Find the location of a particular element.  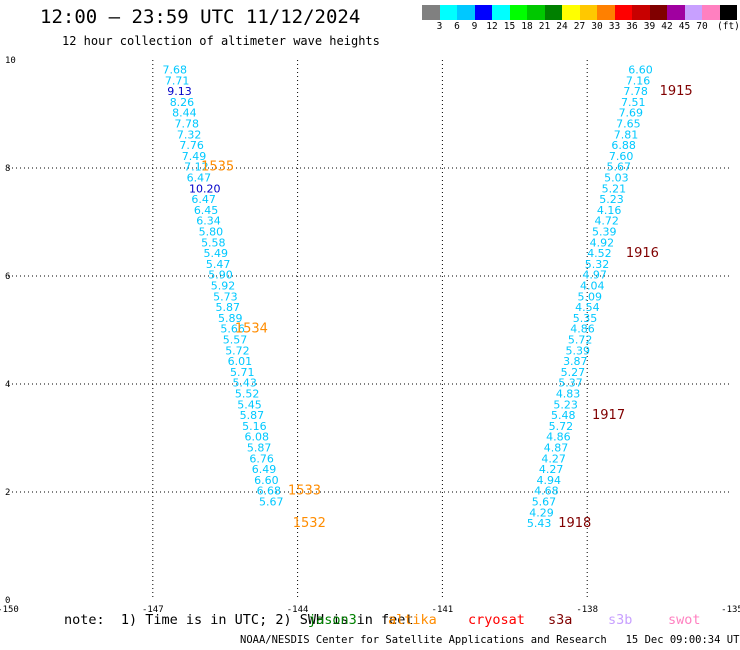

x-tick-label: -144 is located at coordinates (298, 610).